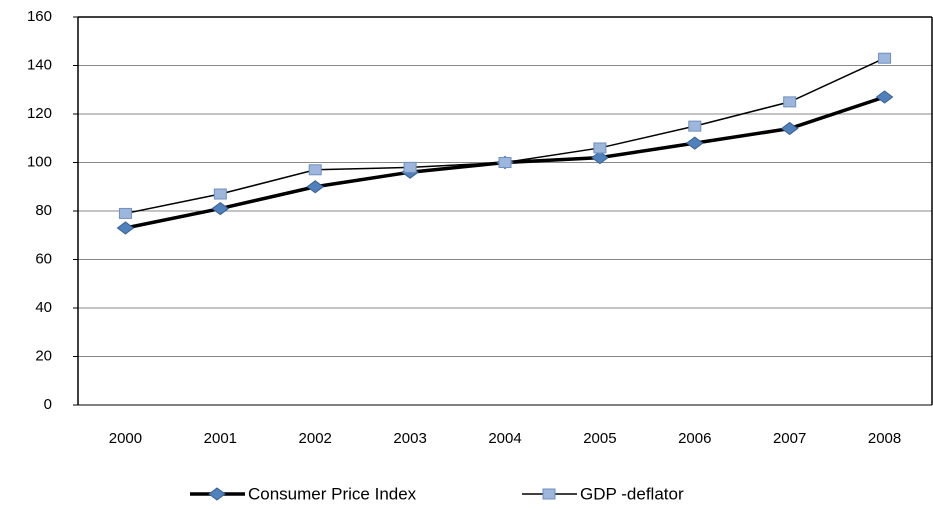  Describe the element at coordinates (694, 438) in the screenshot. I see `x-tick-label: 2006` at that location.